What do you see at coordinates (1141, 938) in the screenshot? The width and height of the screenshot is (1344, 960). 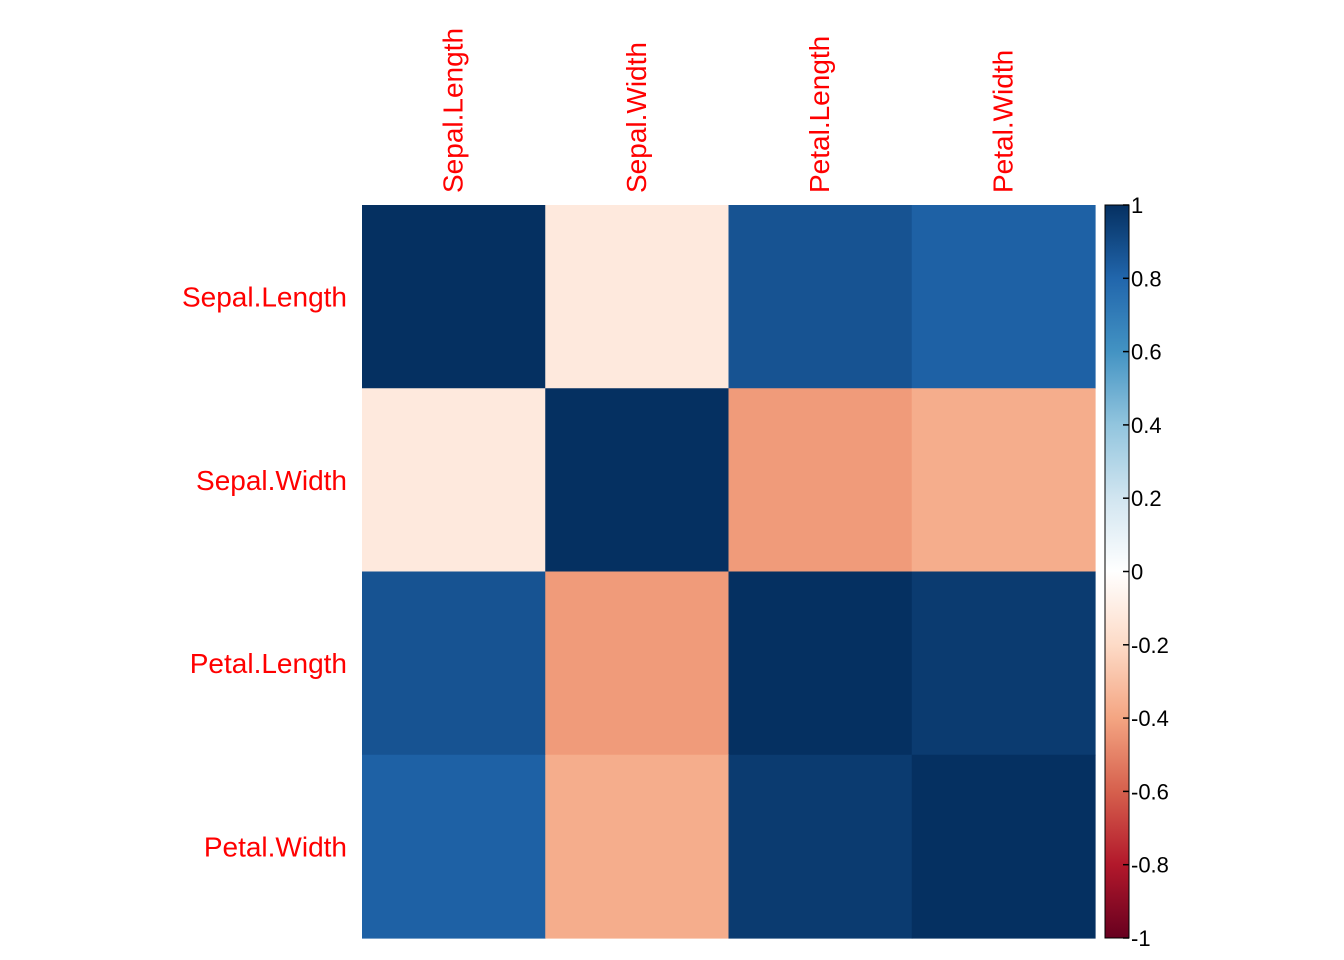 I see `color-legend-tick-label: -1` at bounding box center [1141, 938].